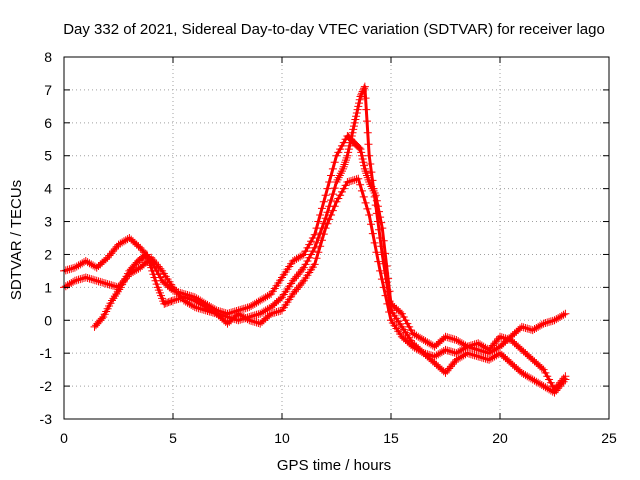  Describe the element at coordinates (48, 156) in the screenshot. I see `y-tick-label: 5` at that location.